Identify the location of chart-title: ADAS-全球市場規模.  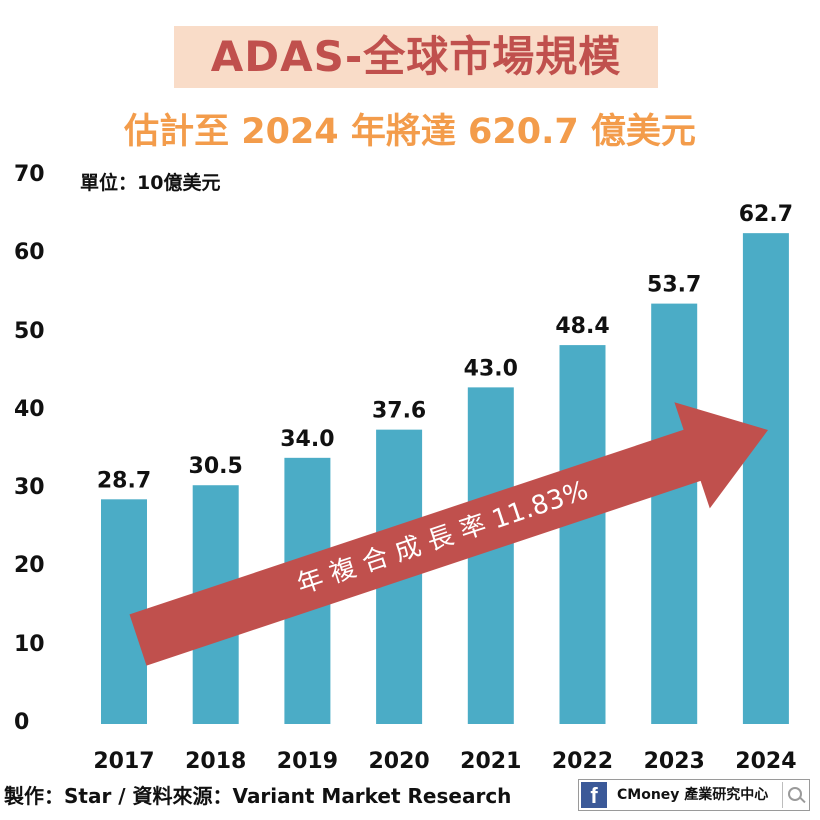
(416, 56).